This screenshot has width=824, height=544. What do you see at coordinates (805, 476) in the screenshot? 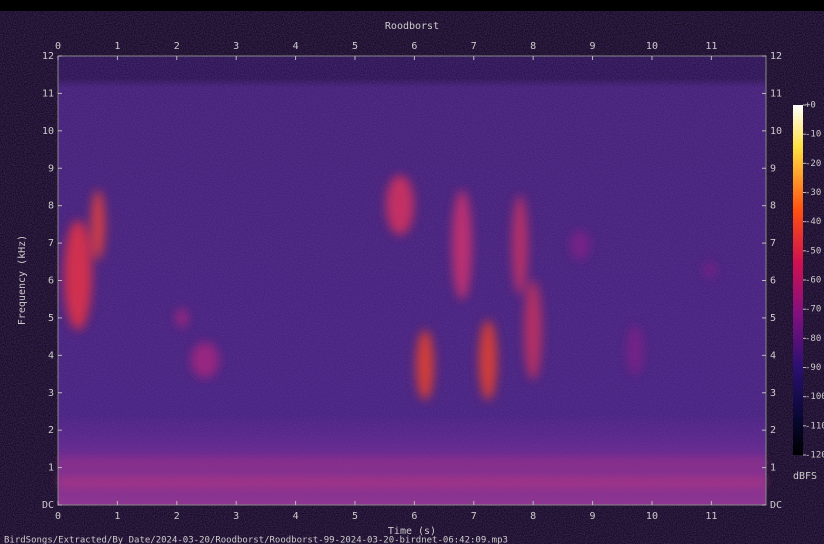
I see `colorbar-label: dBFS` at bounding box center [805, 476].